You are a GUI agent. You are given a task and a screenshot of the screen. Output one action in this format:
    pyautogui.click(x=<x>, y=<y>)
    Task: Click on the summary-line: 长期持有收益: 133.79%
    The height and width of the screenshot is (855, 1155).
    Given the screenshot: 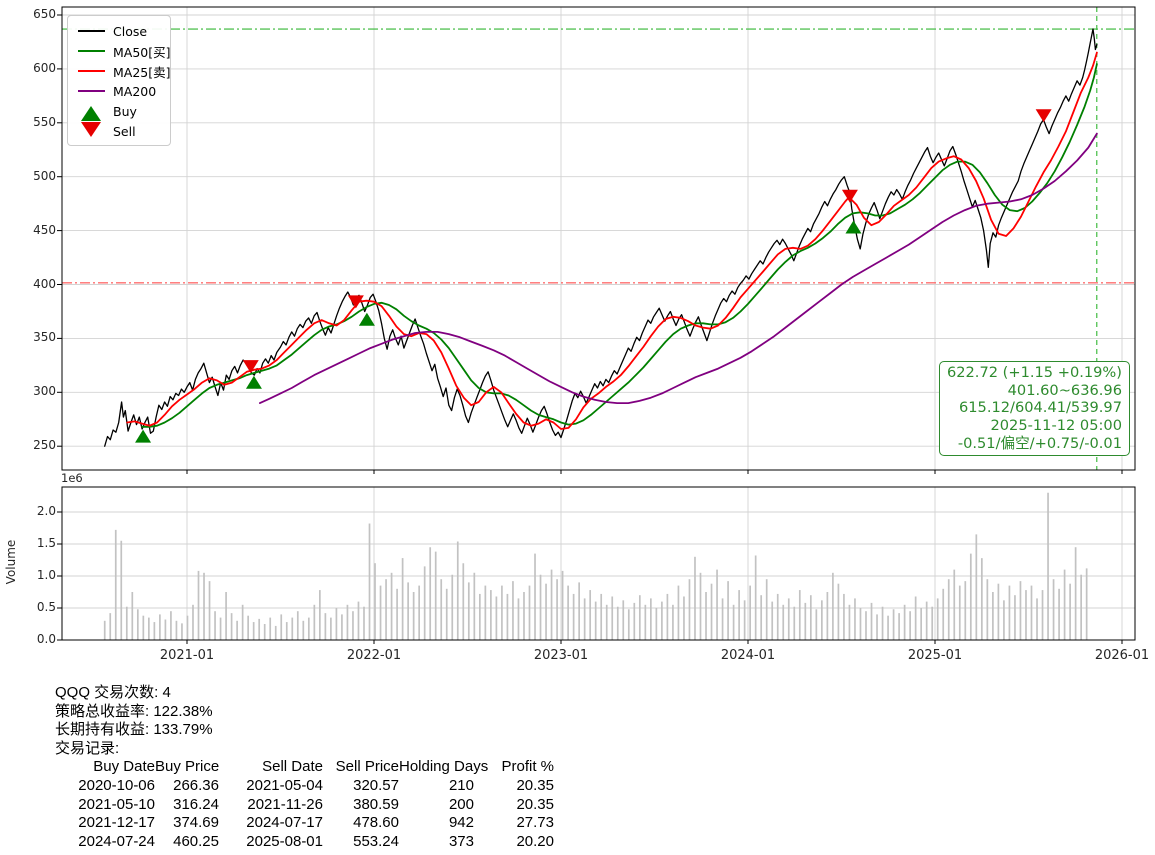 What is the action you would take?
    pyautogui.click(x=134, y=730)
    